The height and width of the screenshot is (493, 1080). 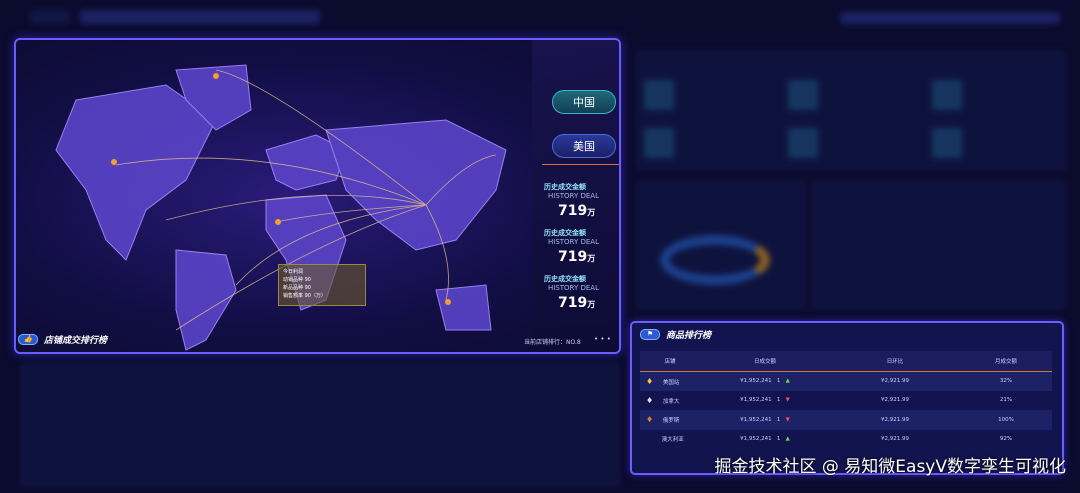 I want to click on country-button-usa: 美国, so click(x=584, y=146).